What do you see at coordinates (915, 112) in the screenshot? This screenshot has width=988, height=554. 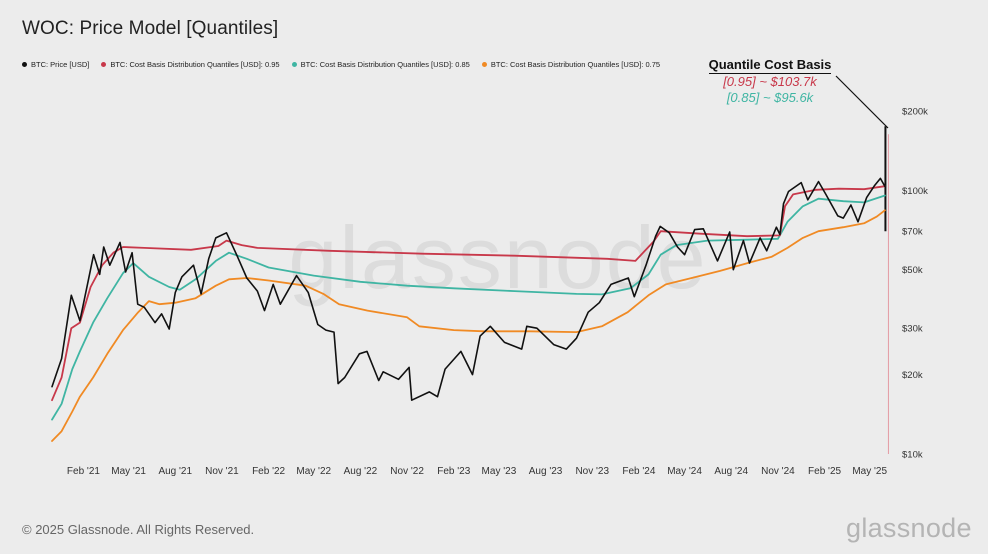 I see `y-tick-label: $200k` at bounding box center [915, 112].